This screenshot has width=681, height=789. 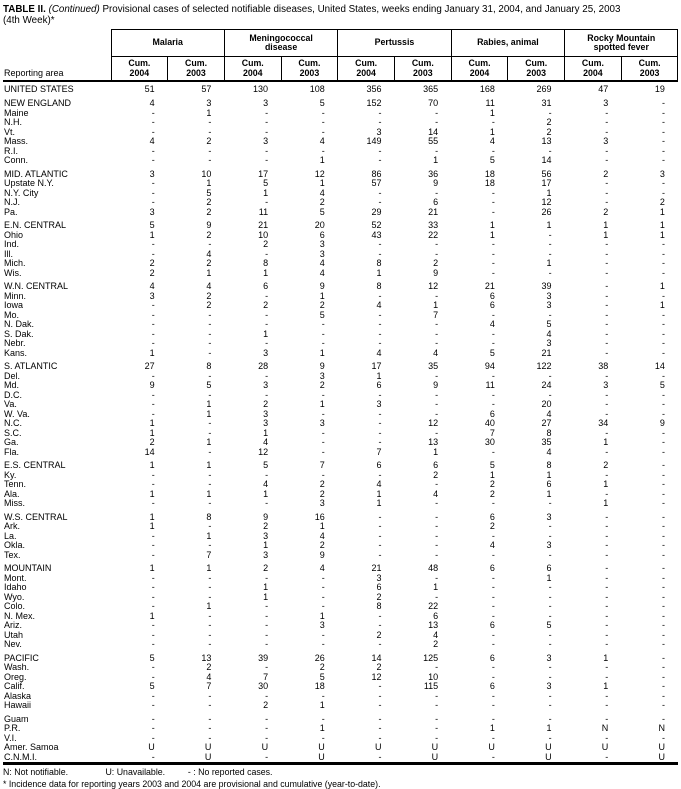 I want to click on row-label: Mich., so click(x=15, y=263).